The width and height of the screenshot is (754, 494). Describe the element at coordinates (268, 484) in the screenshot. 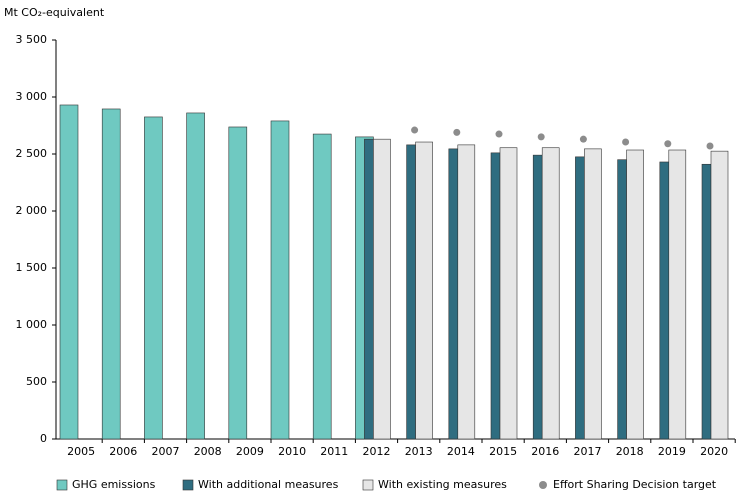

I see `legend-label: With additional measures` at that location.